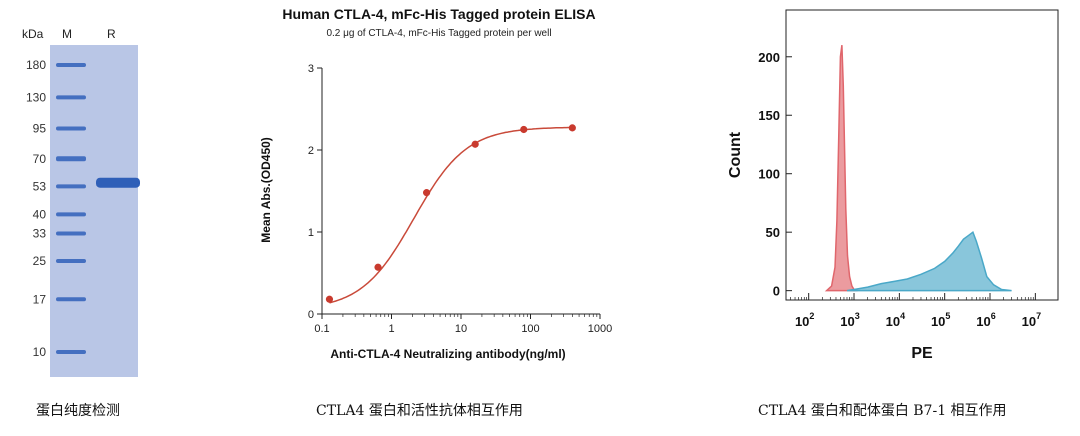  I want to click on elisa-x-axis-label: Anti-CTLA-4 Neutralizing antibody(ng/ml), so click(447, 354).